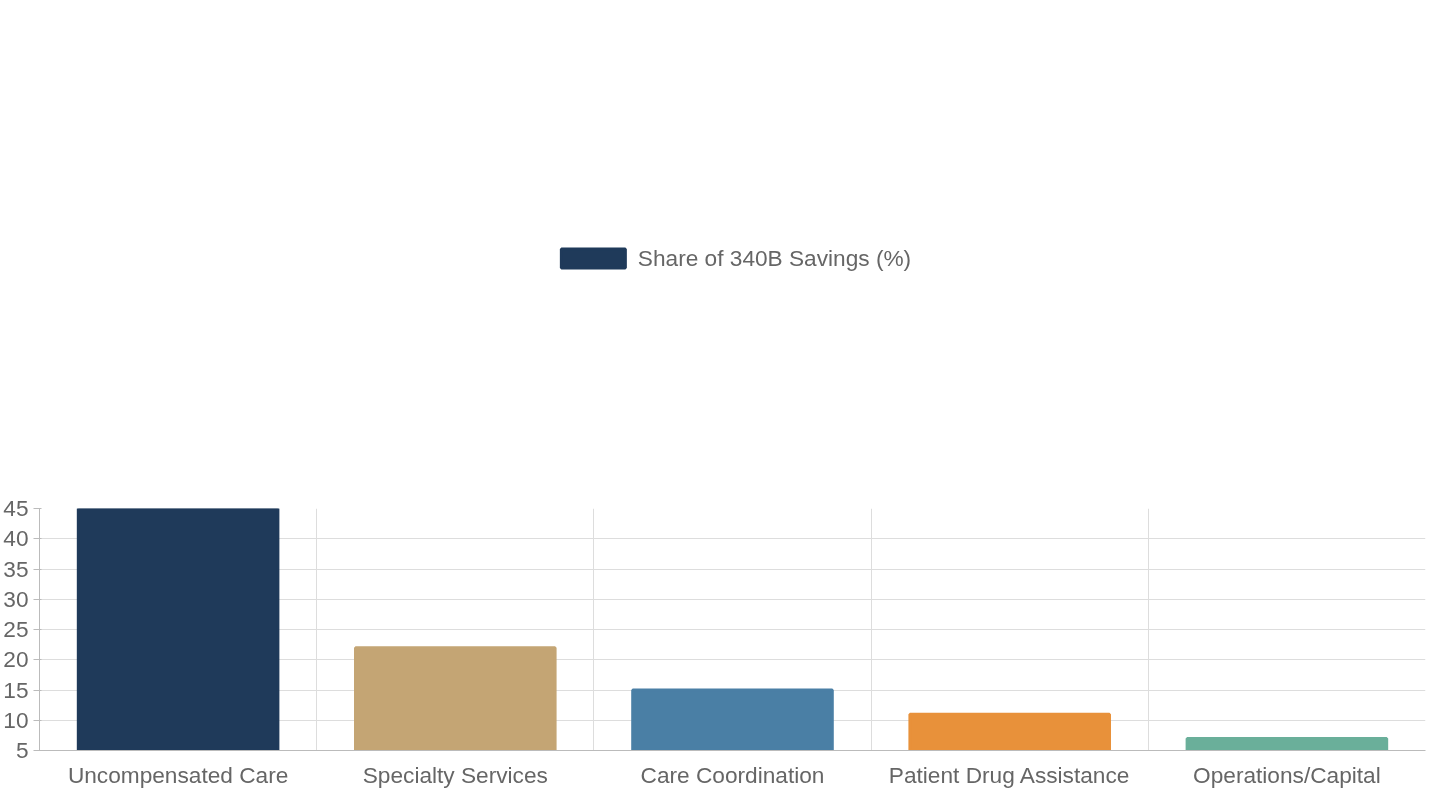 The image size is (1440, 800). Describe the element at coordinates (1287, 774) in the screenshot. I see `x-tick-label: Operations/Capital` at that location.